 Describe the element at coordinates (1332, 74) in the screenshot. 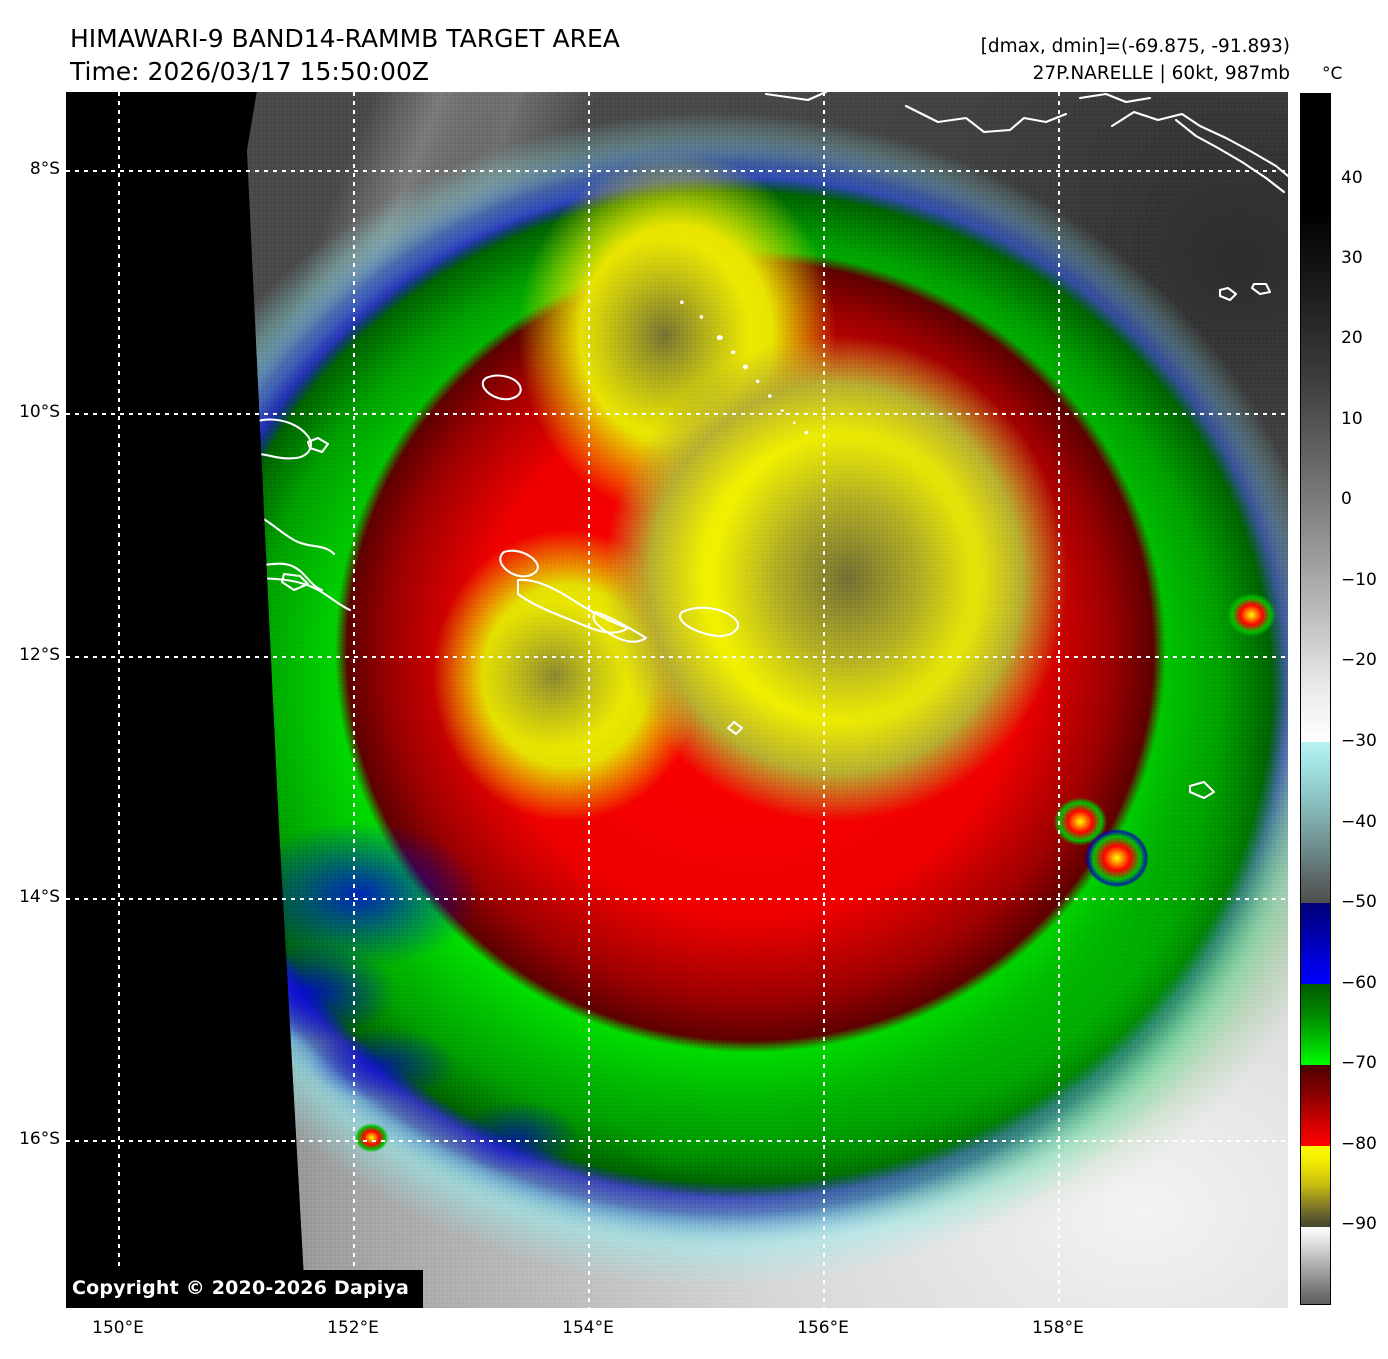

I see `colorbar-unit-label: °C` at that location.